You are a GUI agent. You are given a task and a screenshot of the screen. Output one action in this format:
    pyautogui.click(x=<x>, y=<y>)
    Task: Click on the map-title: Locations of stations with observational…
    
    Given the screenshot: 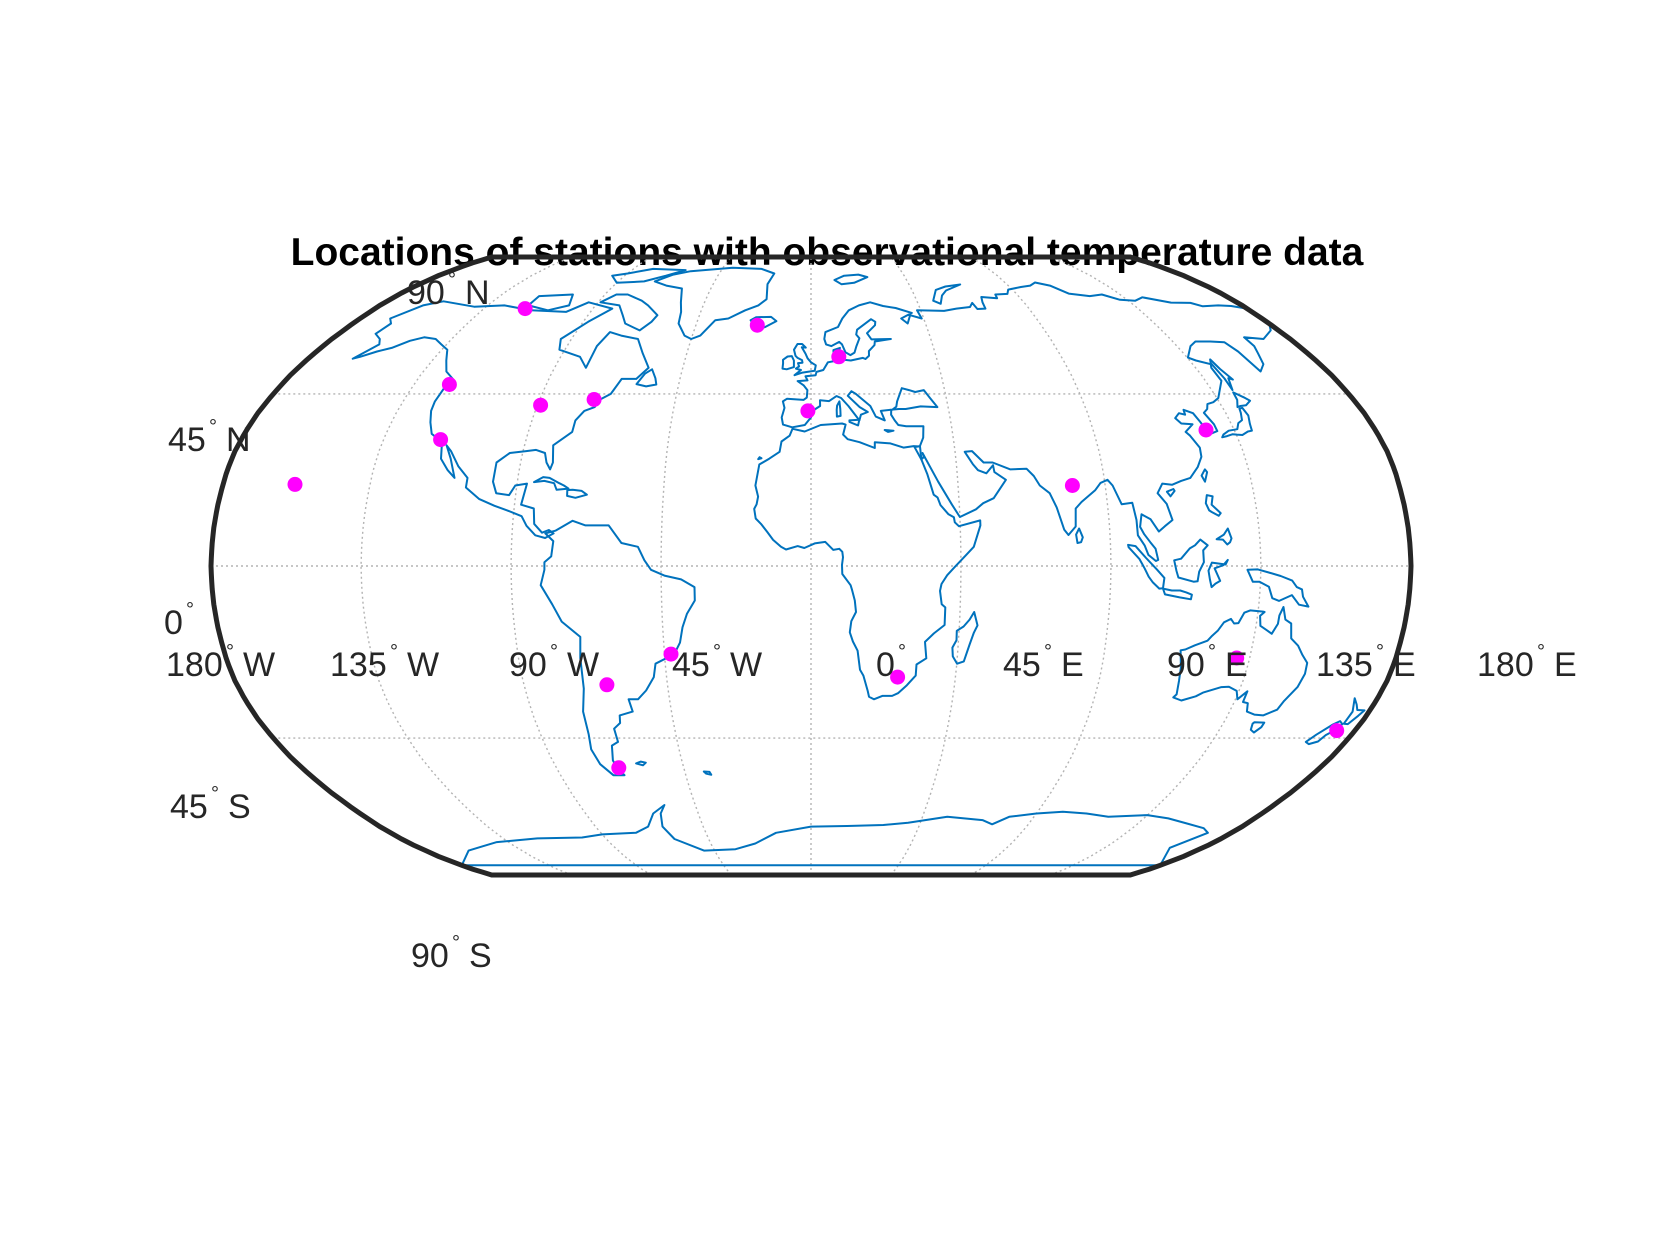 What is the action you would take?
    pyautogui.click(x=827, y=252)
    